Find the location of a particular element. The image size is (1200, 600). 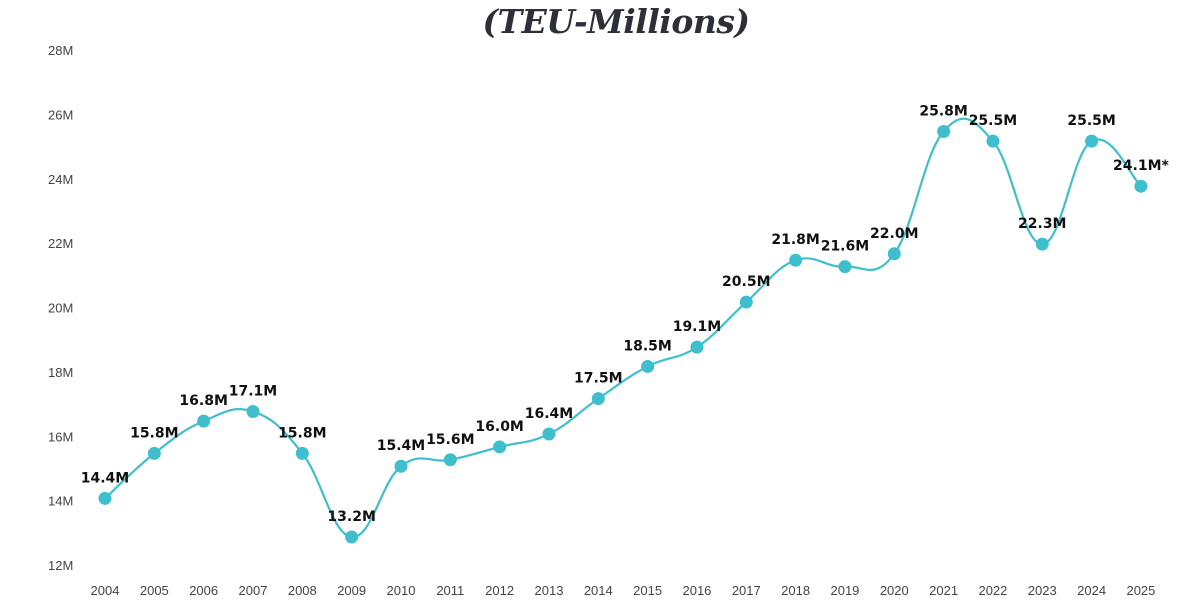

y-tick-label: 20M is located at coordinates (60, 308).